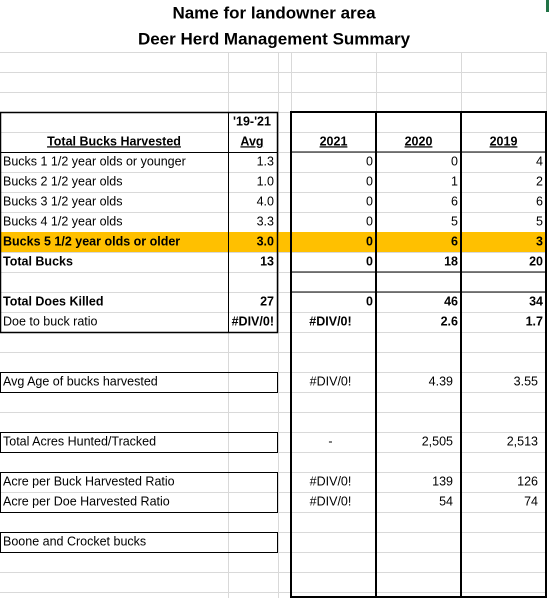 This screenshot has height=598, width=549. I want to click on year-cell: 74, so click(531, 501).